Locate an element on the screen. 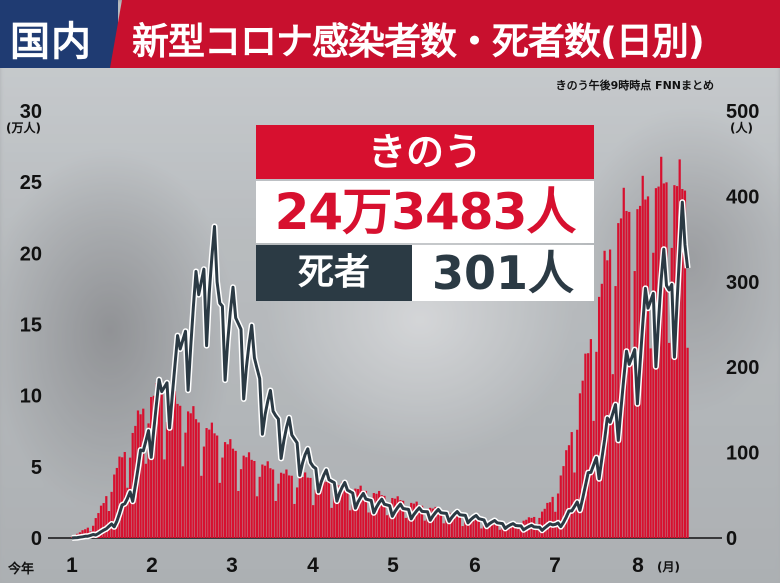  x-tick-label: 2 is located at coordinates (152, 565).